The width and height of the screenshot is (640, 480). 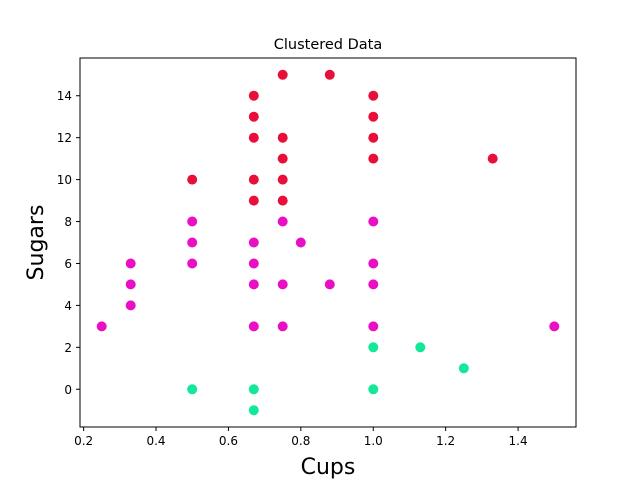 What do you see at coordinates (64, 138) in the screenshot?
I see `y-tick-label: 12` at bounding box center [64, 138].